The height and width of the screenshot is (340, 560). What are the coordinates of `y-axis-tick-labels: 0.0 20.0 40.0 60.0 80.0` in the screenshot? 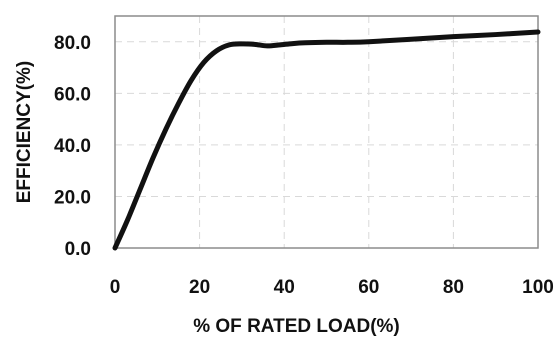 It's located at (72, 146).